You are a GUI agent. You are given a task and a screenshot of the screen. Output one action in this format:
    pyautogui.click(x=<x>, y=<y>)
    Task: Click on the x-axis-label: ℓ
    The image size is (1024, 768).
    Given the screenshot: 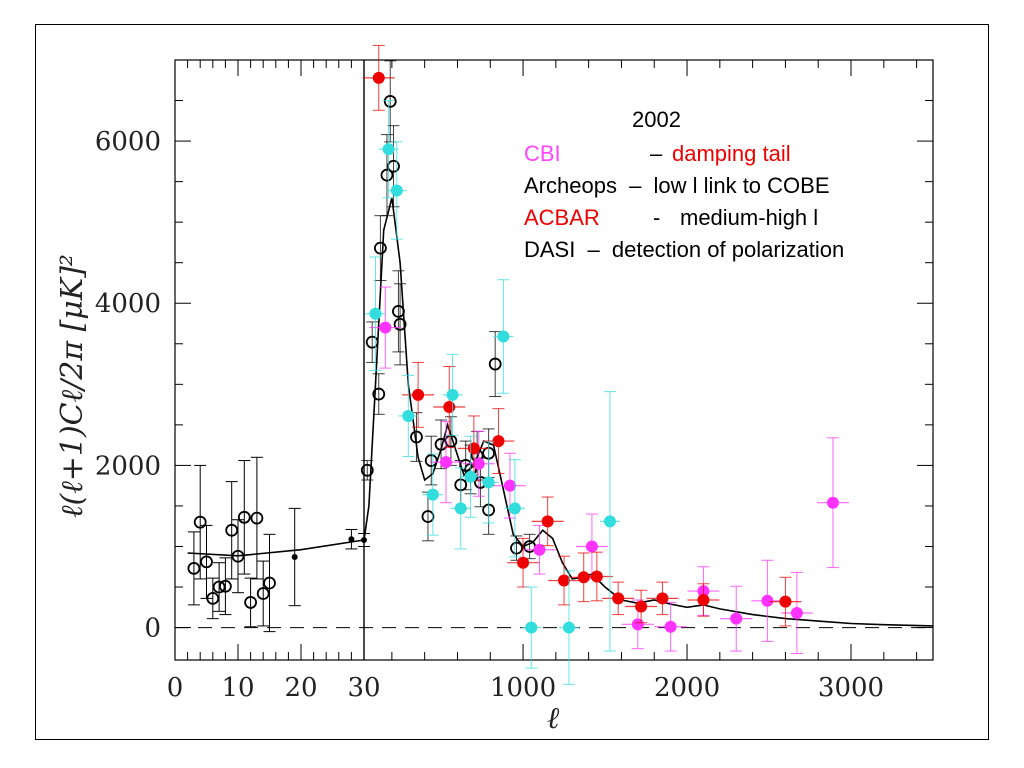 What is the action you would take?
    pyautogui.click(x=553, y=718)
    